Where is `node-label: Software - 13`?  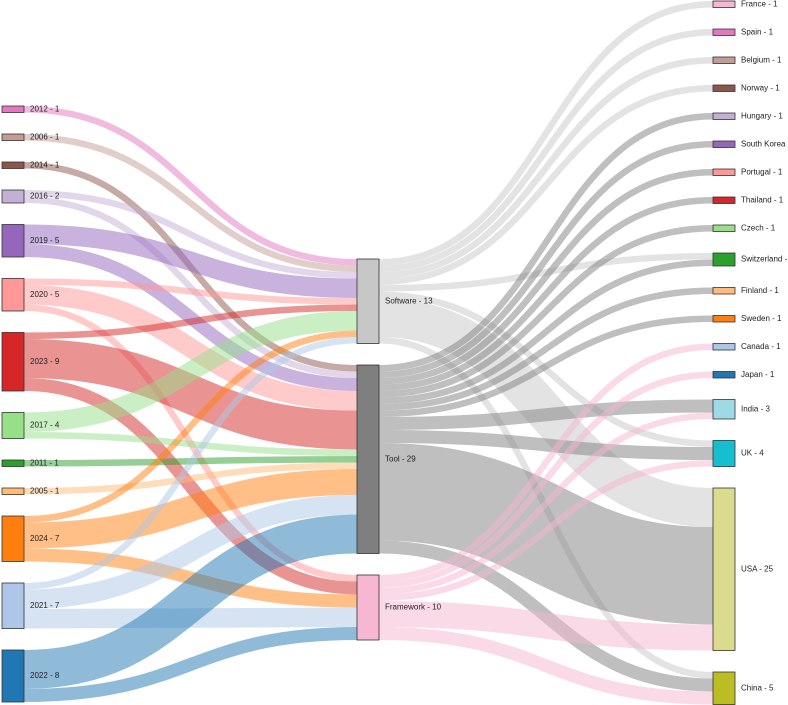
node-label: Software - 13 is located at coordinates (409, 300).